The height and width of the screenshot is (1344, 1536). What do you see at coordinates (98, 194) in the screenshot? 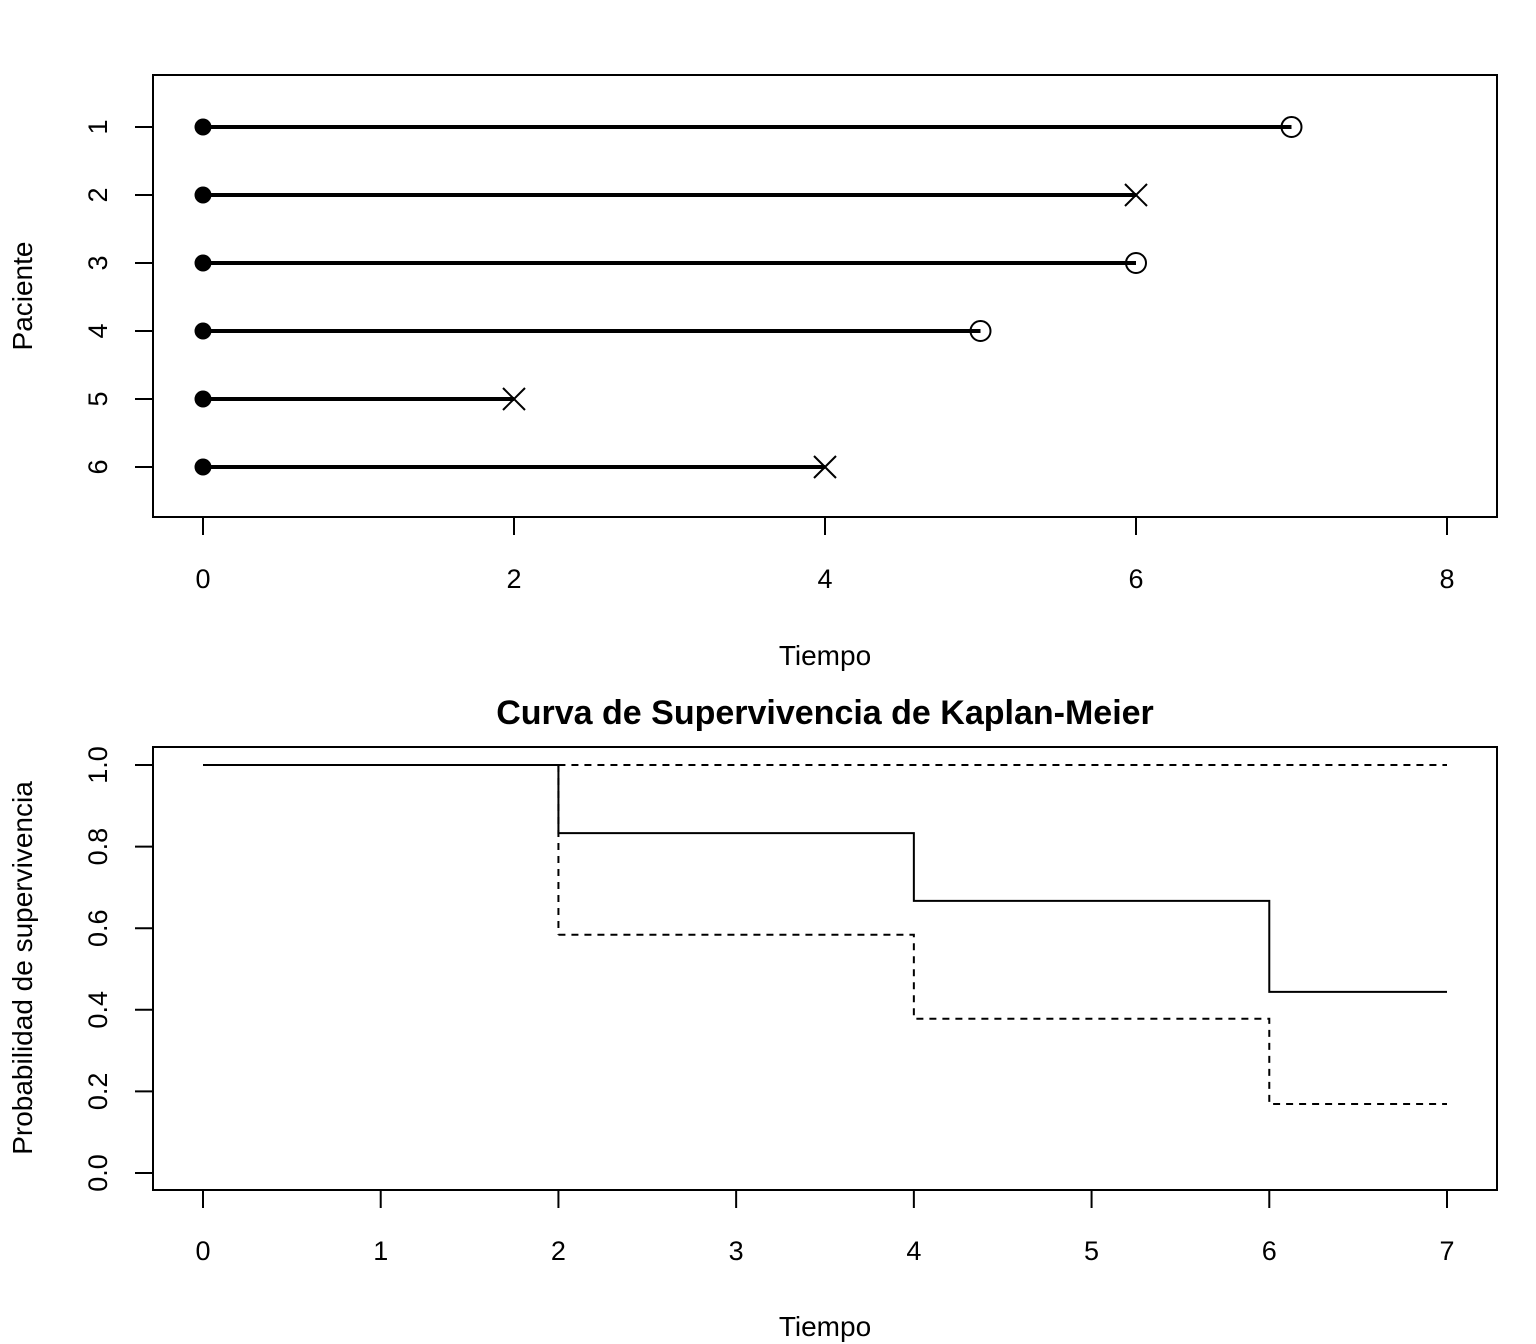
I see `plot1-y-tick-label: 2` at bounding box center [98, 194].